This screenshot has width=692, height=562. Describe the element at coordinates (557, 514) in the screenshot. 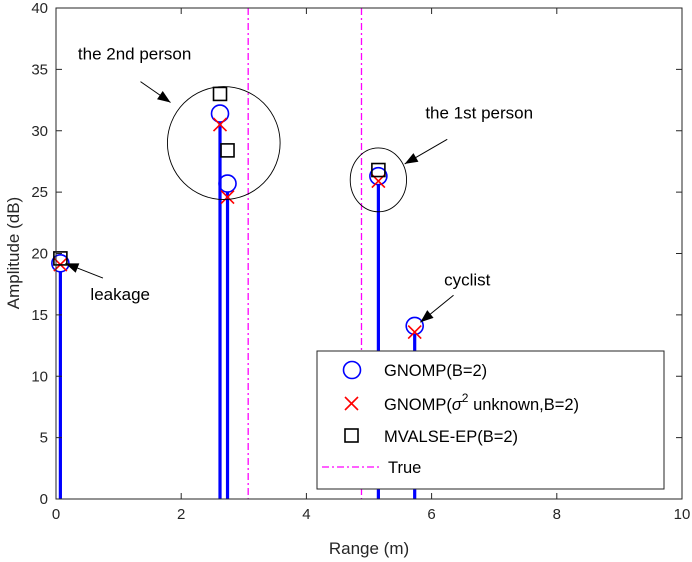

I see `x-tick-label: 8` at that location.